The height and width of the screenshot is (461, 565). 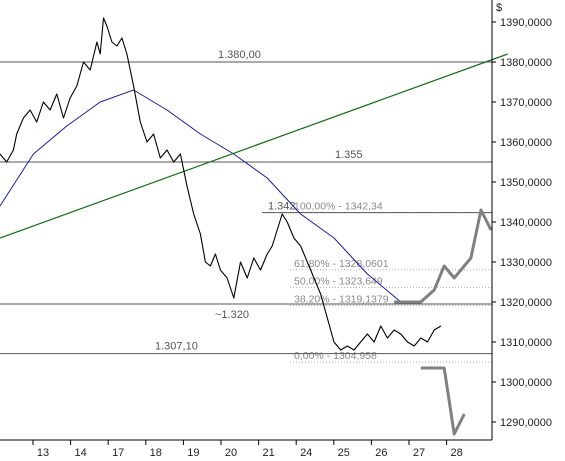 What do you see at coordinates (344, 453) in the screenshot?
I see `x-tick-label: 25` at bounding box center [344, 453].